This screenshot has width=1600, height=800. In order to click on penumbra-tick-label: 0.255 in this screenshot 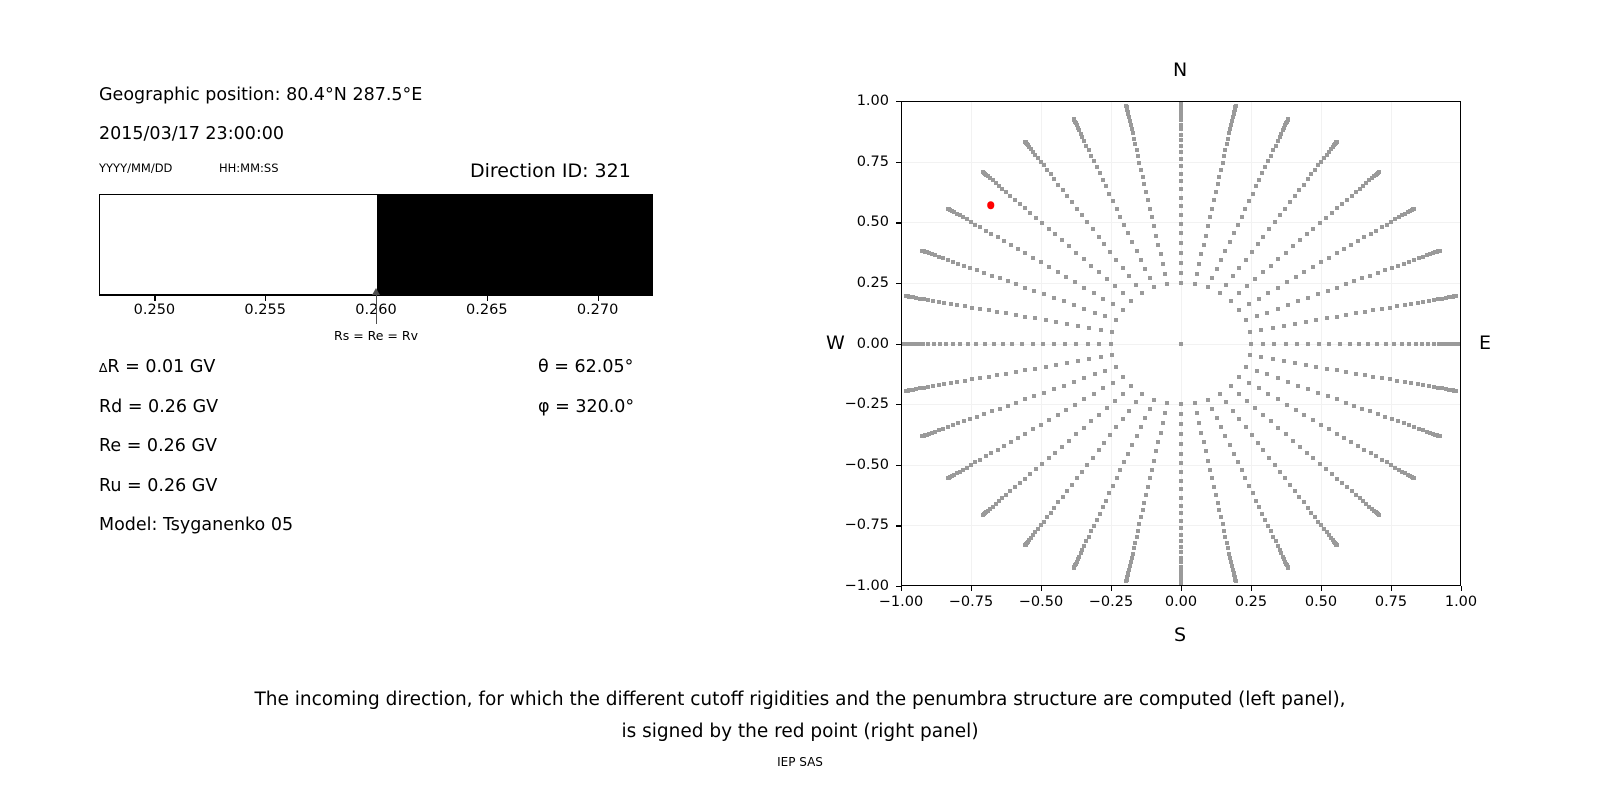, I will do `click(265, 310)`.